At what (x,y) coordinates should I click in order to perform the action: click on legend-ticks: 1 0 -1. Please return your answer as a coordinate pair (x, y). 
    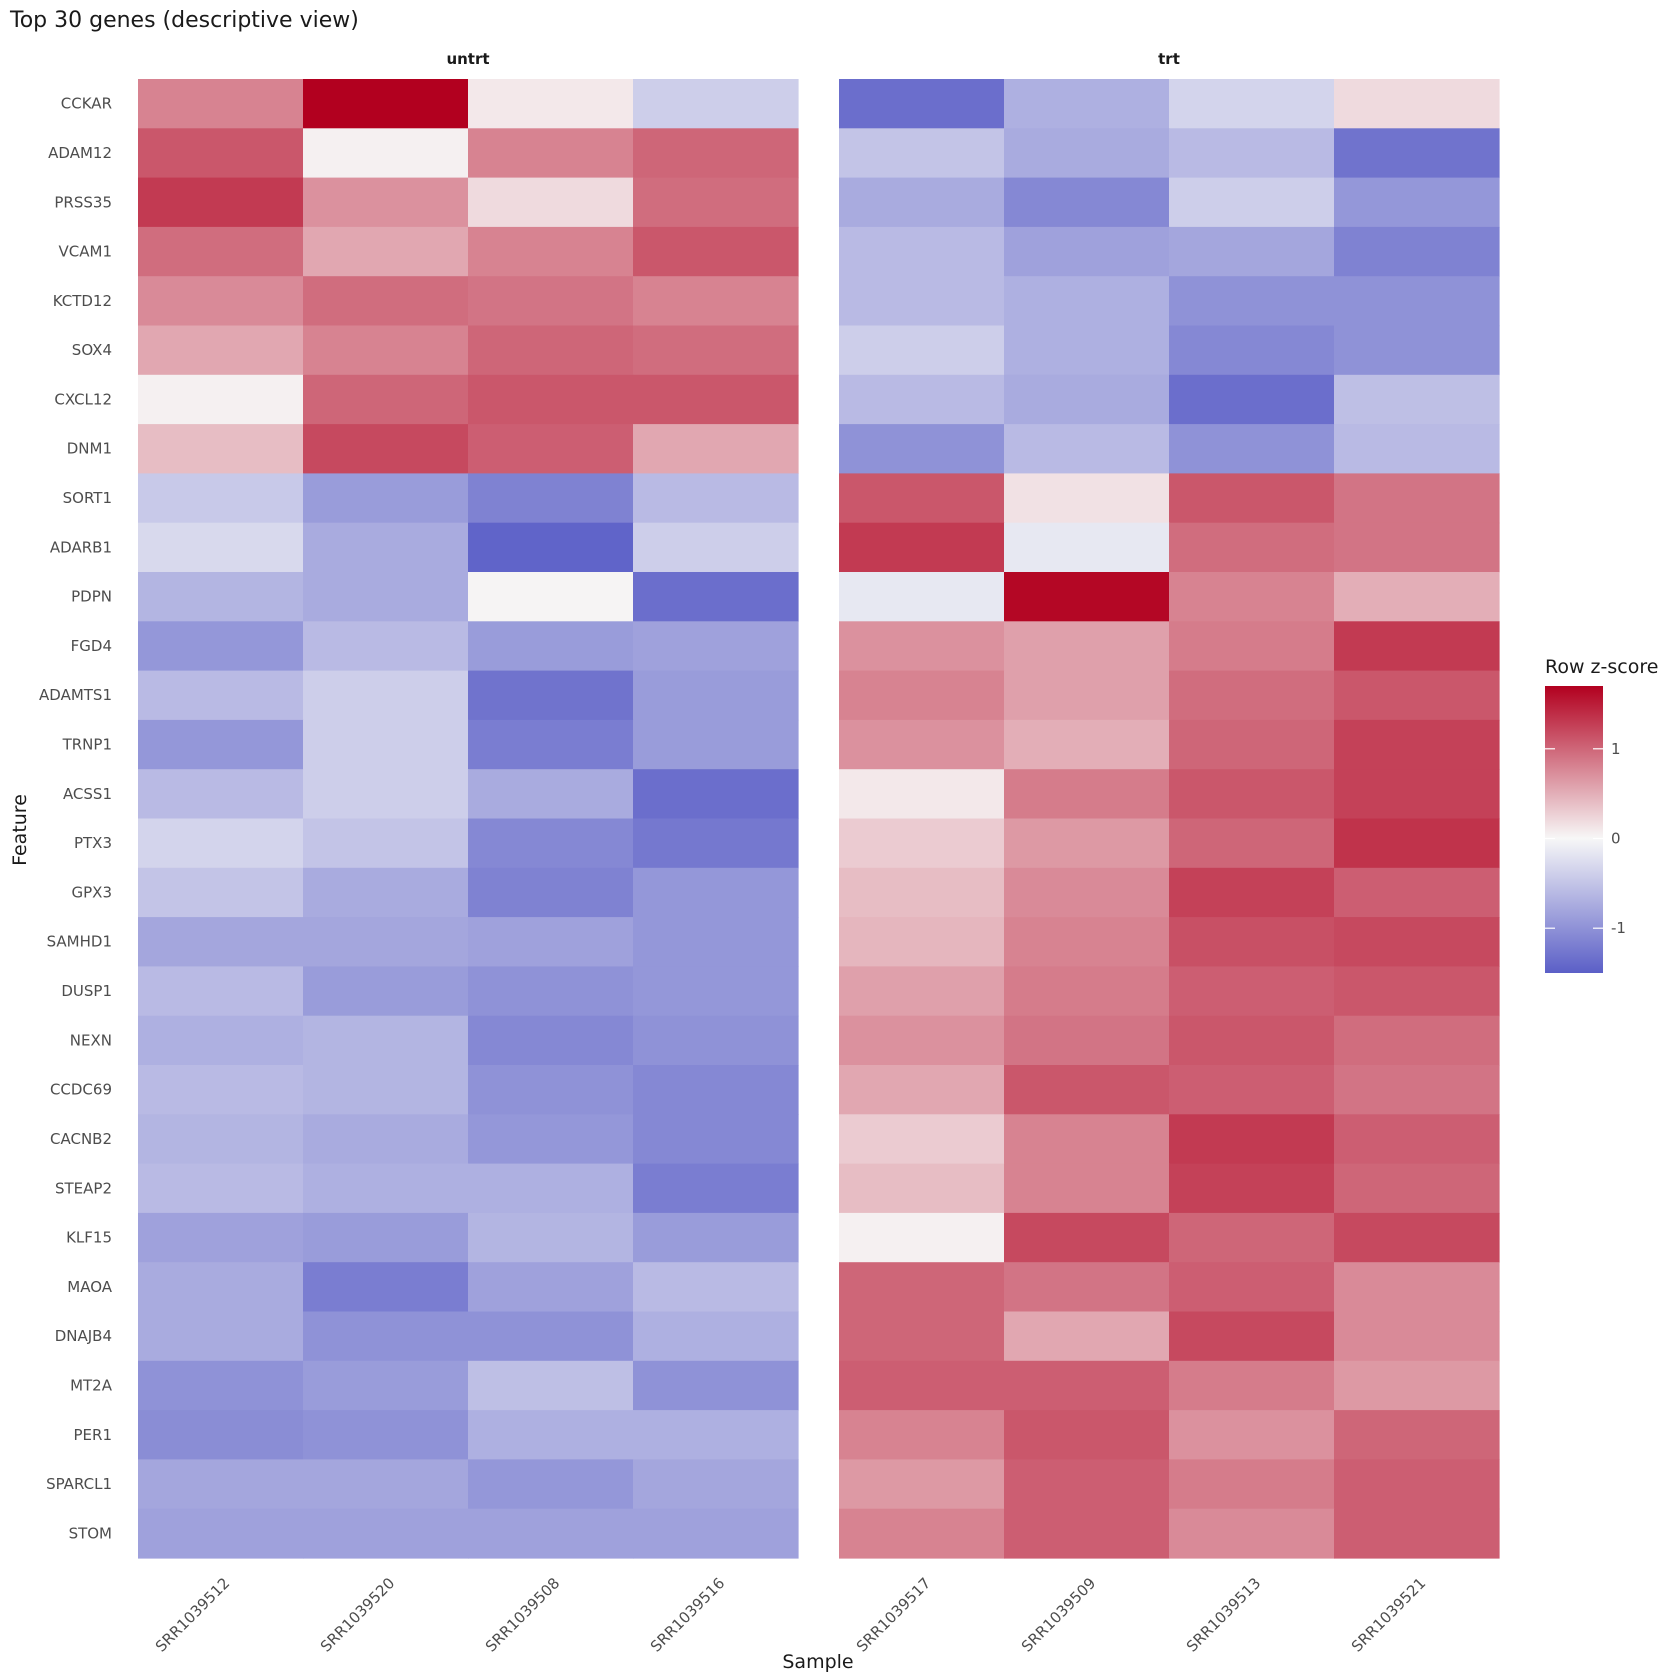
    Looking at the image, I should click on (1585, 838).